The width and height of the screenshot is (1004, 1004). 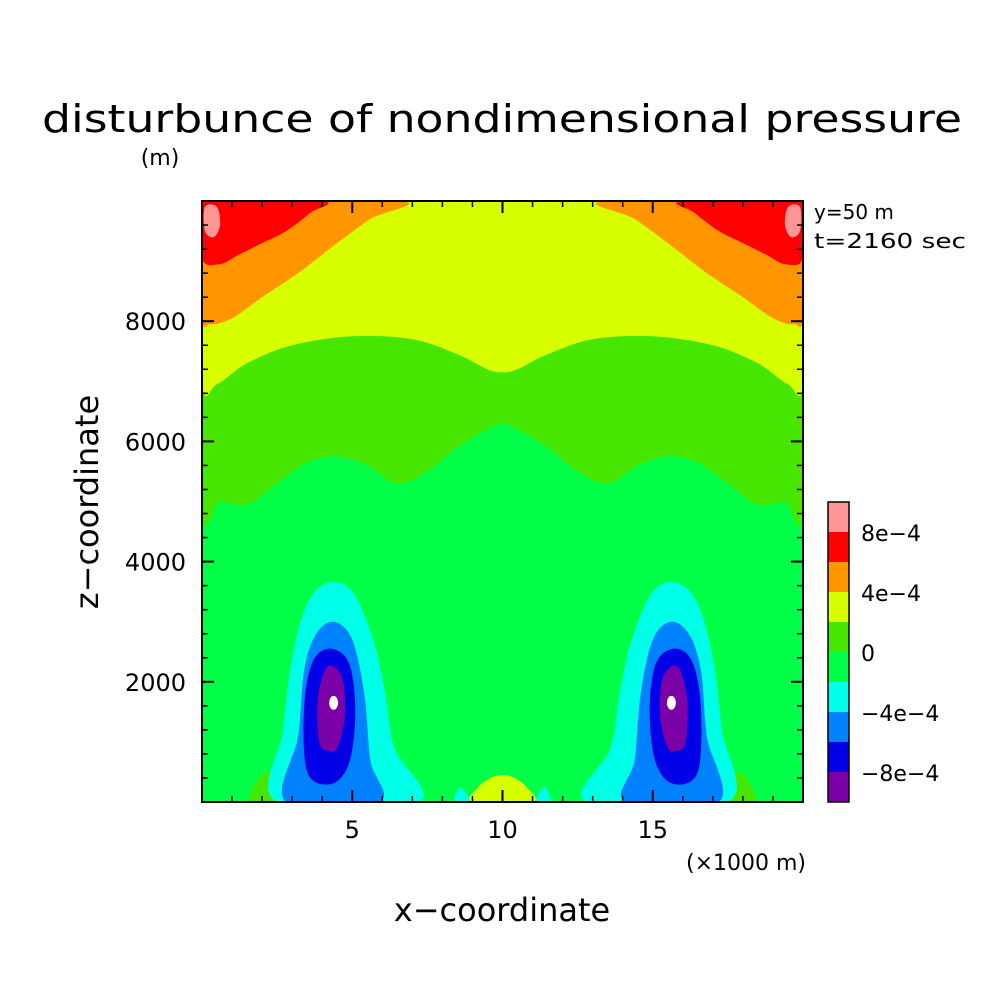 What do you see at coordinates (87, 502) in the screenshot?
I see `y-axis-label: z−coordinate` at bounding box center [87, 502].